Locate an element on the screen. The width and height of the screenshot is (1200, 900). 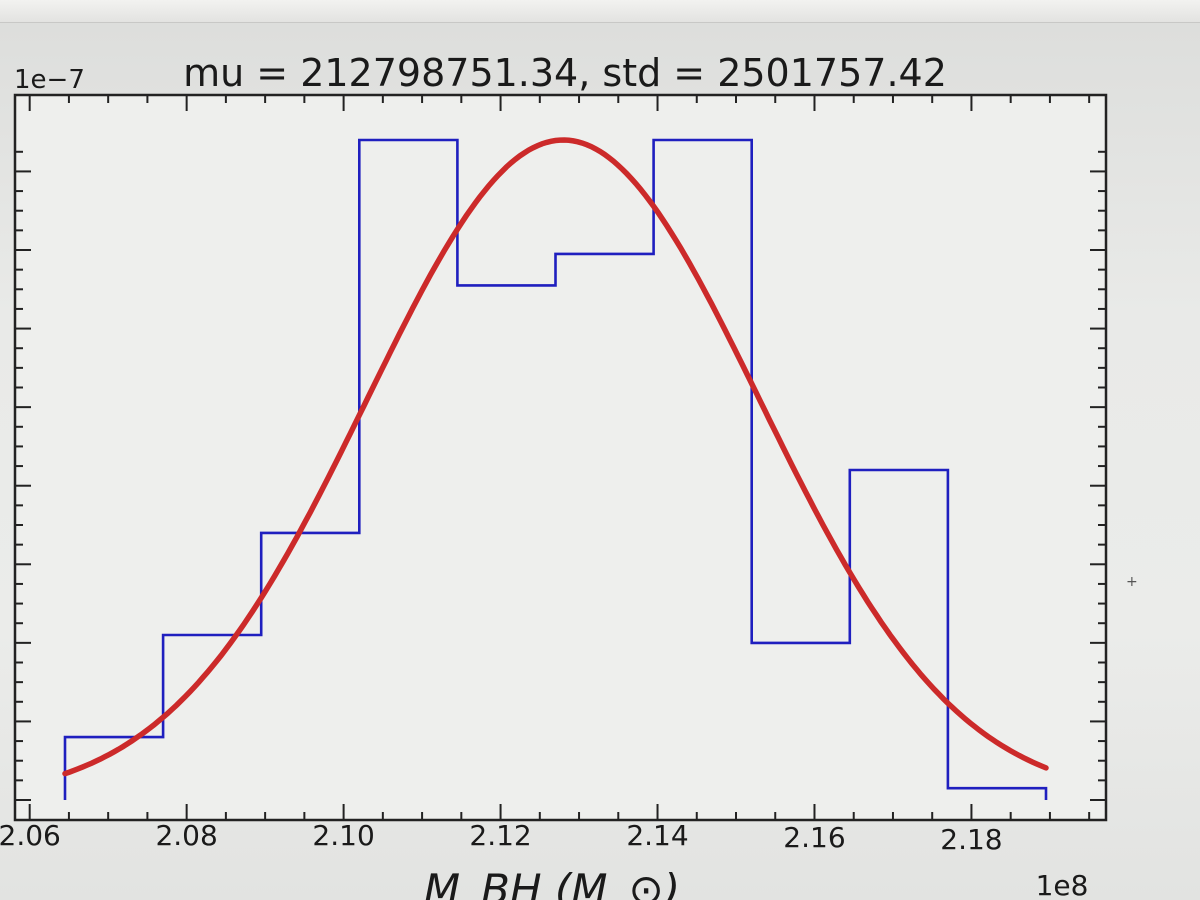
monitor-bezel is located at coordinates (600, 11).